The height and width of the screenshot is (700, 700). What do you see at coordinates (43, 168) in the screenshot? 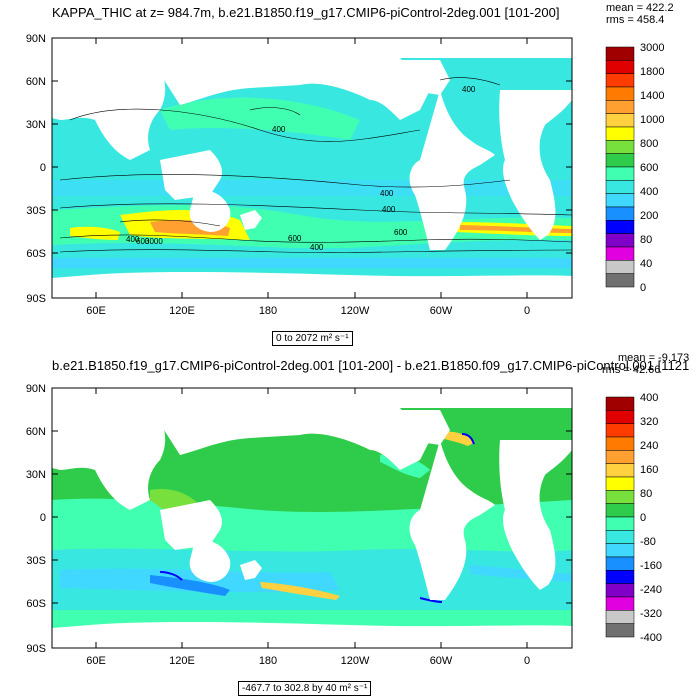
I see `lat-label: 0` at bounding box center [43, 168].